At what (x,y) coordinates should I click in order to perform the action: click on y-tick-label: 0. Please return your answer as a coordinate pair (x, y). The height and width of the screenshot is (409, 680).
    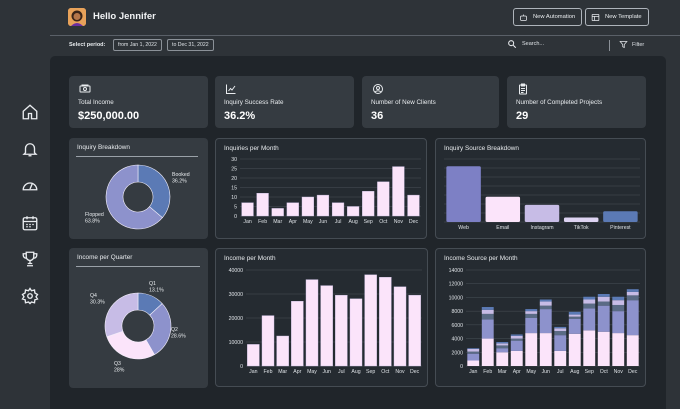
    Looking at the image, I should click on (241, 367).